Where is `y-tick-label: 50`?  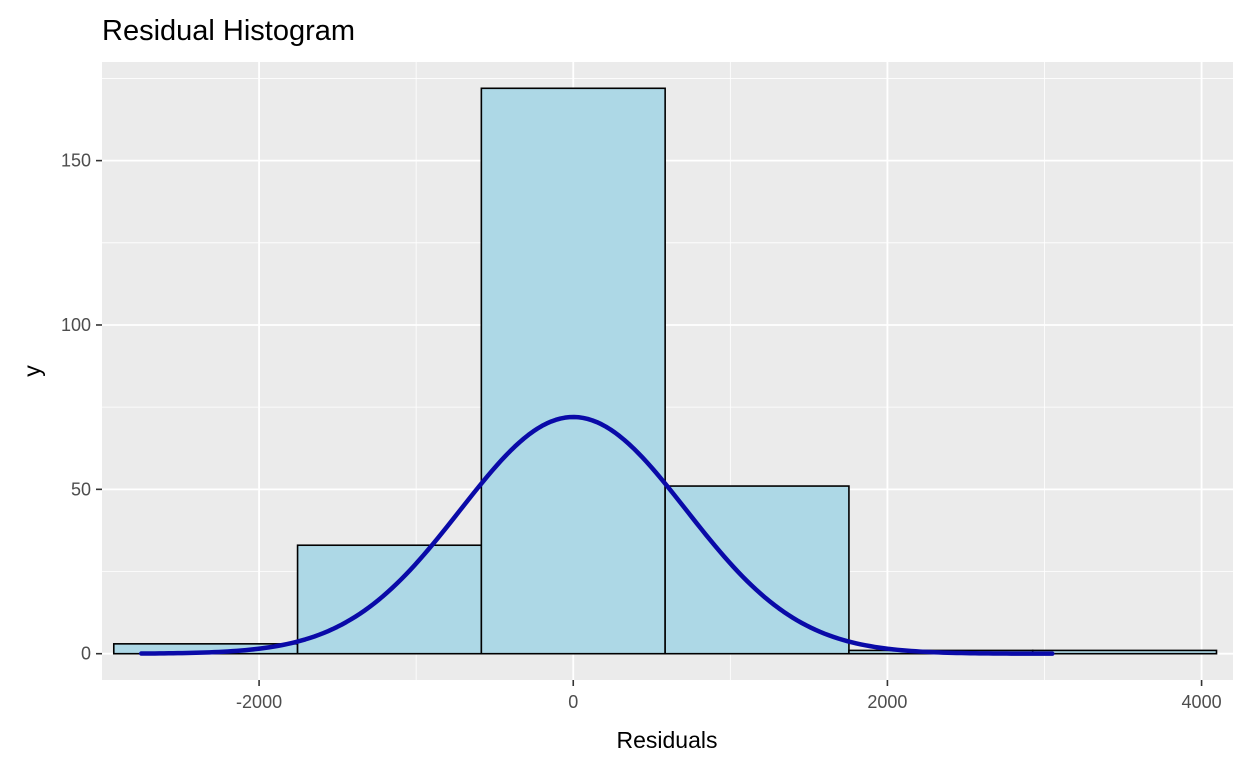 y-tick-label: 50 is located at coordinates (81, 489).